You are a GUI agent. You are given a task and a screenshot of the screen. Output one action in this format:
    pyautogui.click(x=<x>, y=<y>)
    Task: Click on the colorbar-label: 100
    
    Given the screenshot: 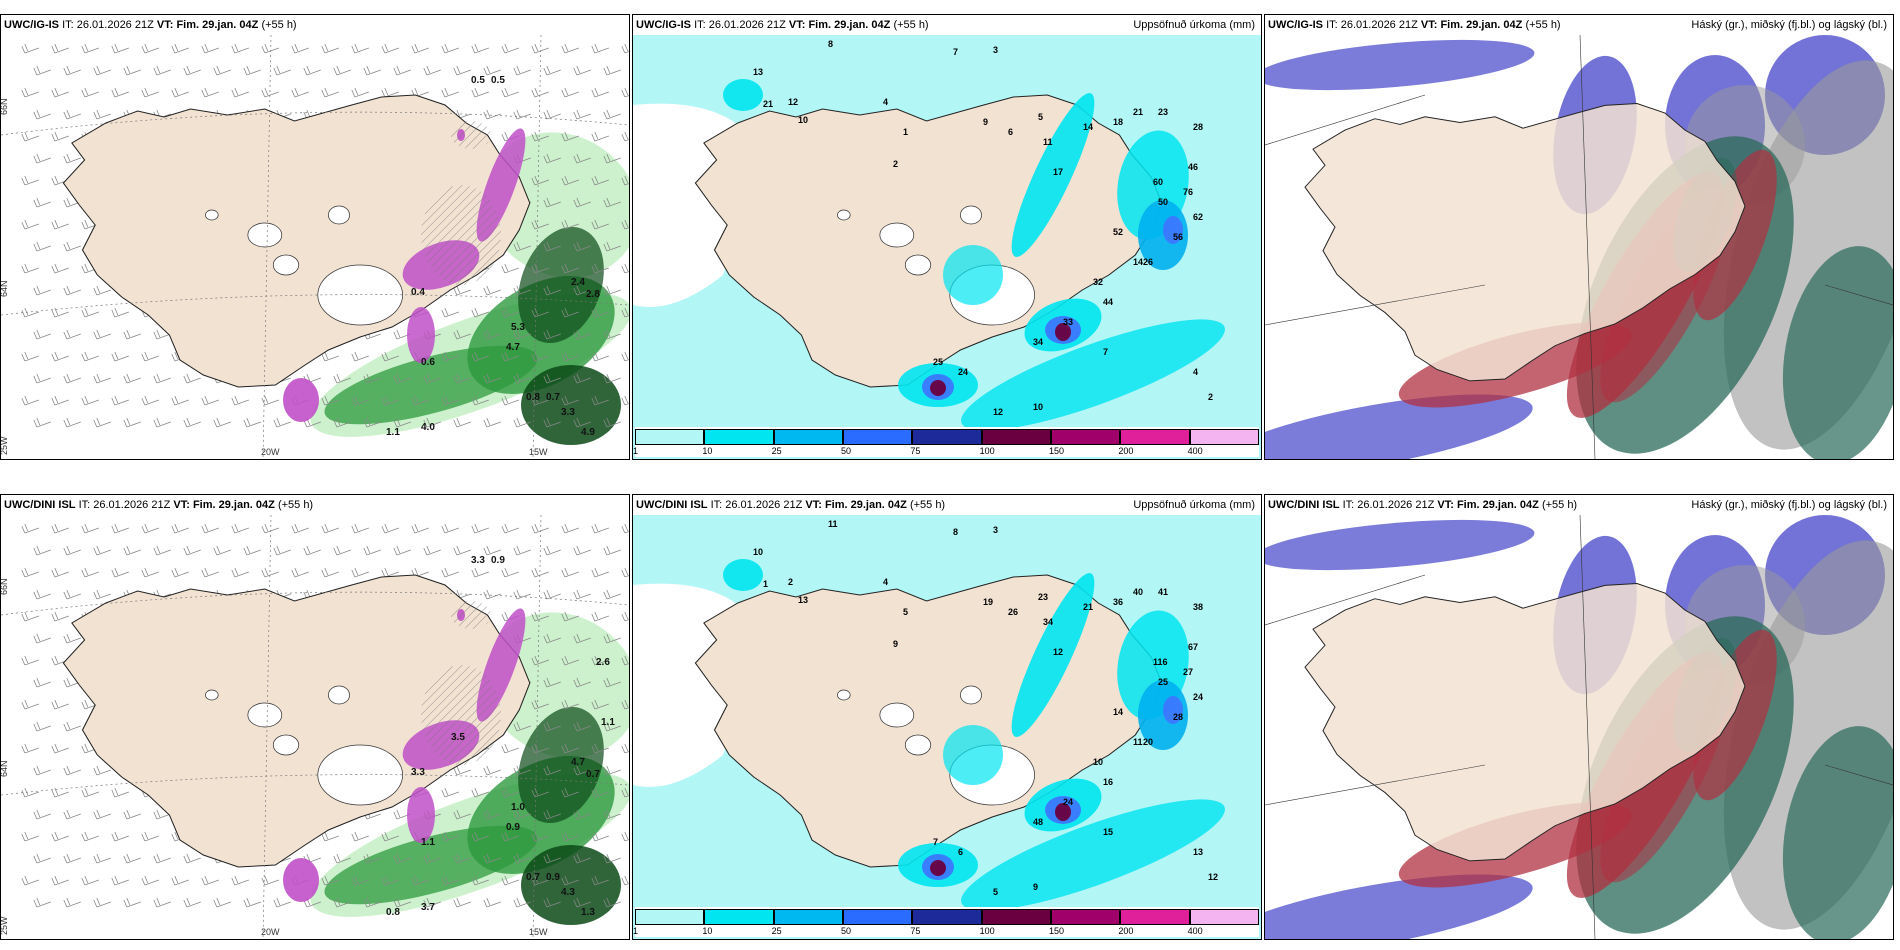 What is the action you would take?
    pyautogui.click(x=987, y=931)
    